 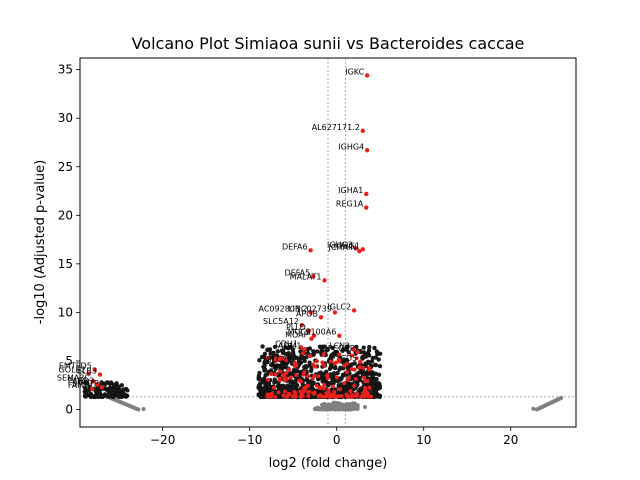 What do you see at coordinates (65, 264) in the screenshot?
I see `y-tick-label: 15` at bounding box center [65, 264].